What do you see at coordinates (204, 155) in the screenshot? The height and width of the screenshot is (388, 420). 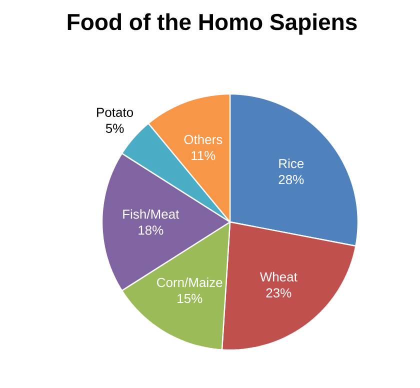 I see `data-label: 11%` at bounding box center [204, 155].